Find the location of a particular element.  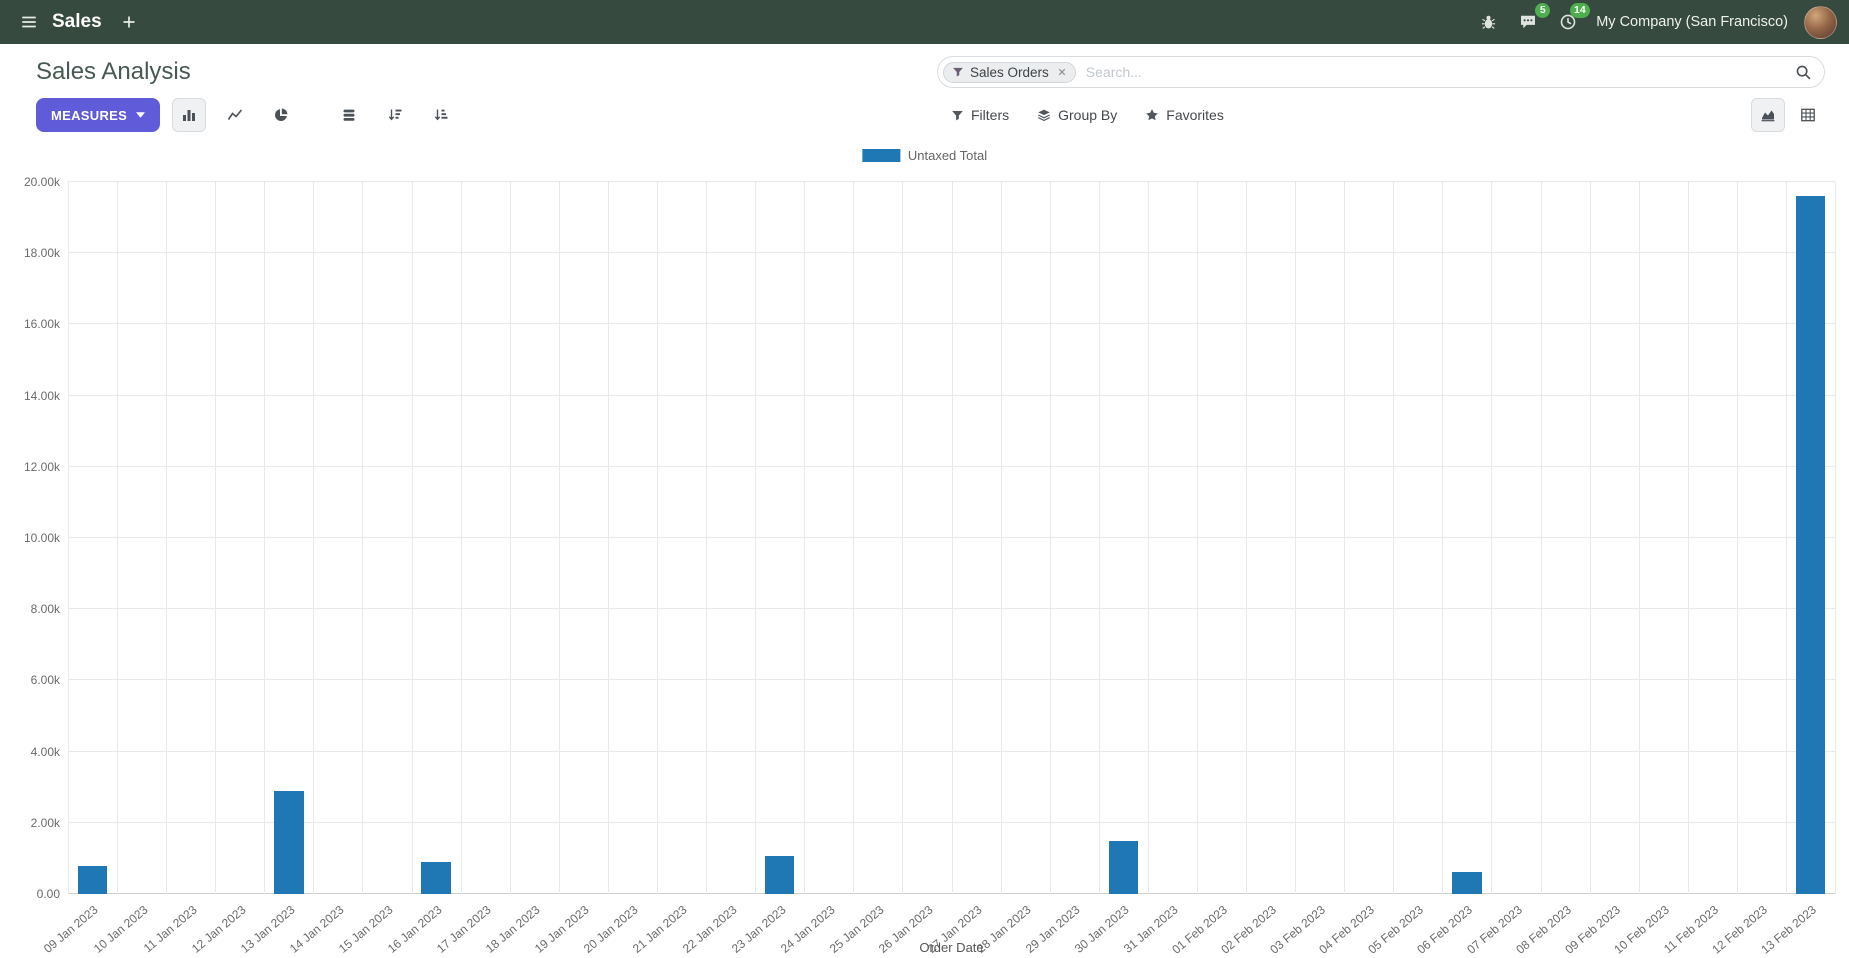

hamburger-icon is located at coordinates (29, 22).